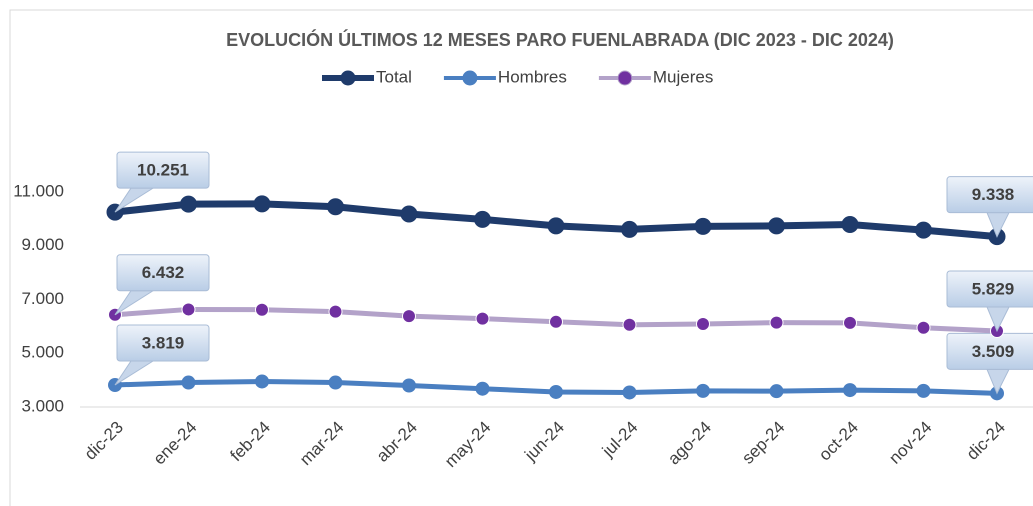 The image size is (1033, 506). I want to click on legend-label: Total, so click(394, 76).